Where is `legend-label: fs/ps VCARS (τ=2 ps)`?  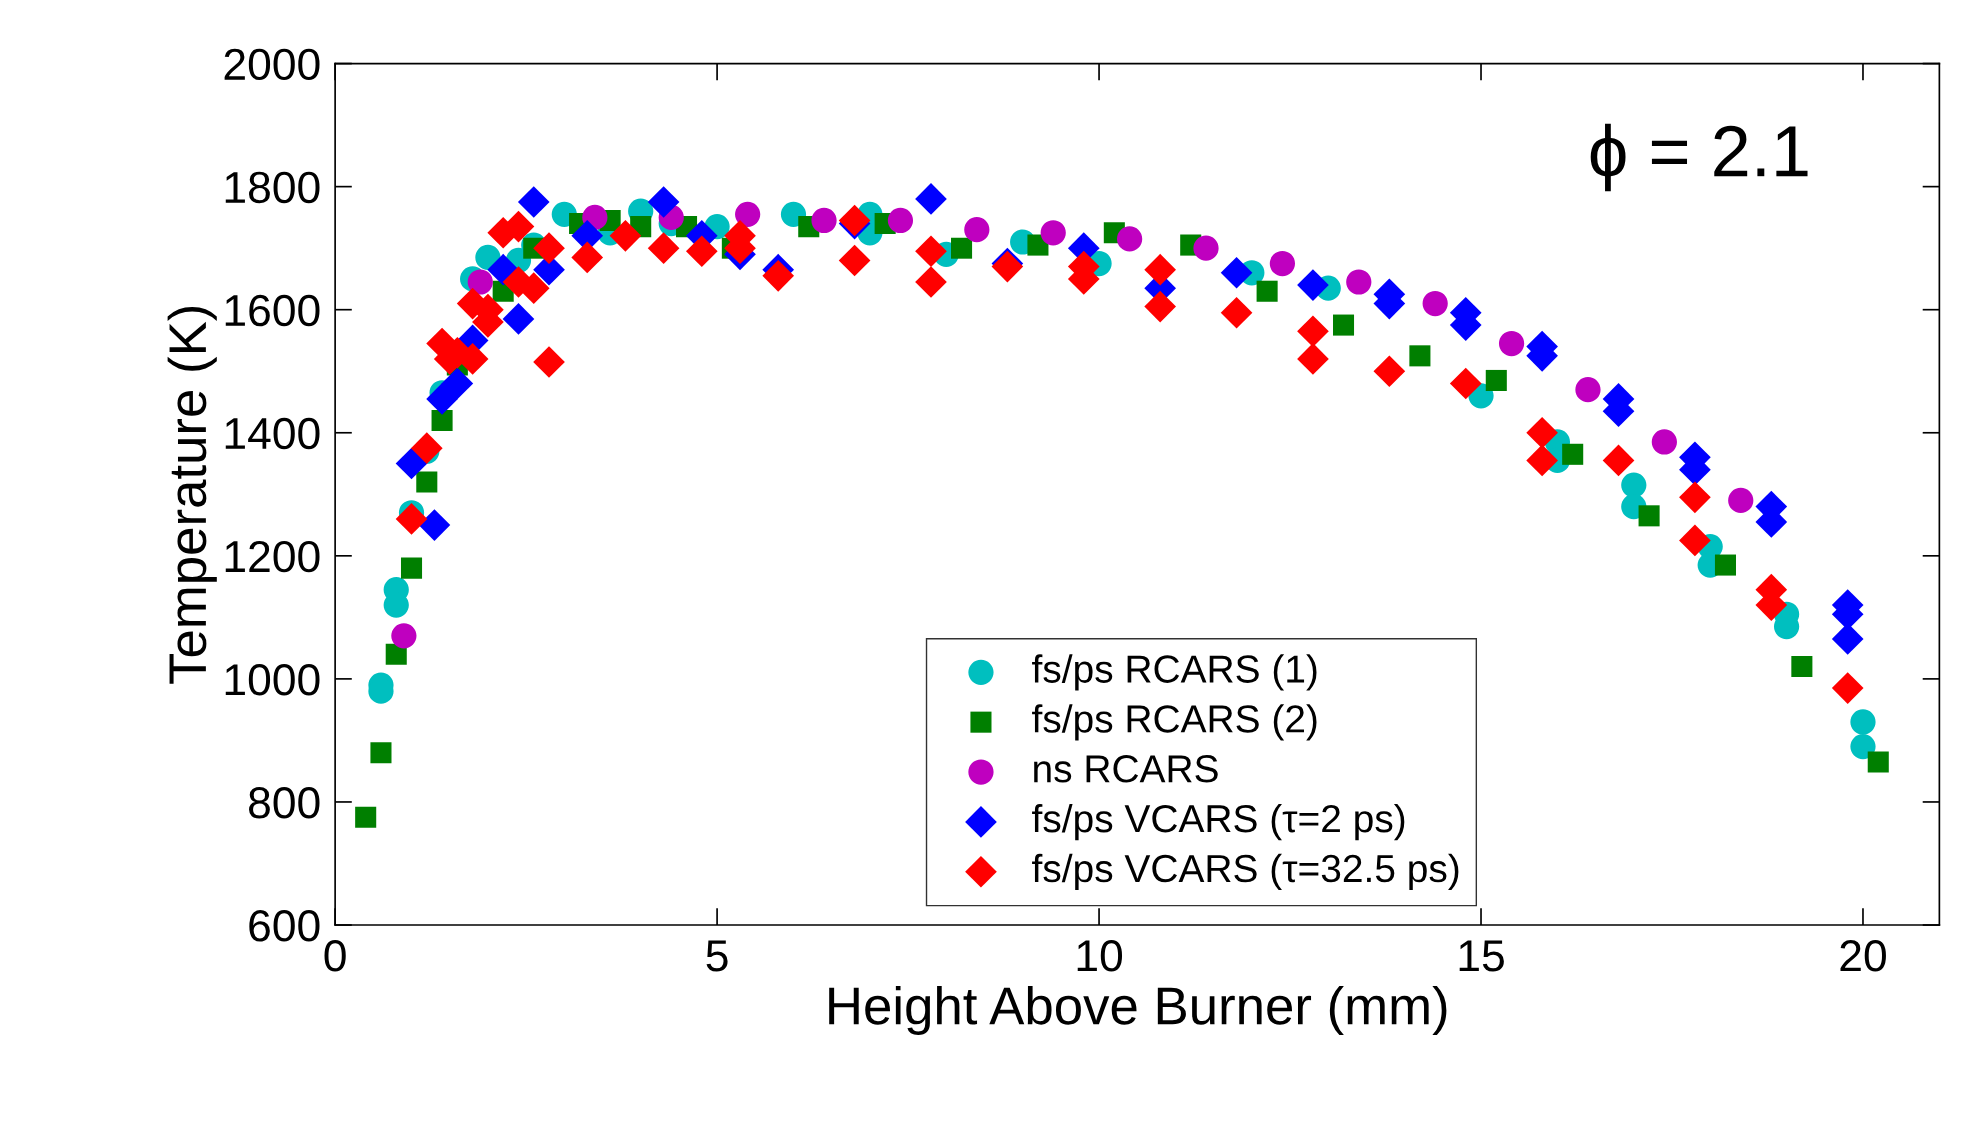 legend-label: fs/ps VCARS (τ=2 ps) is located at coordinates (1218, 822).